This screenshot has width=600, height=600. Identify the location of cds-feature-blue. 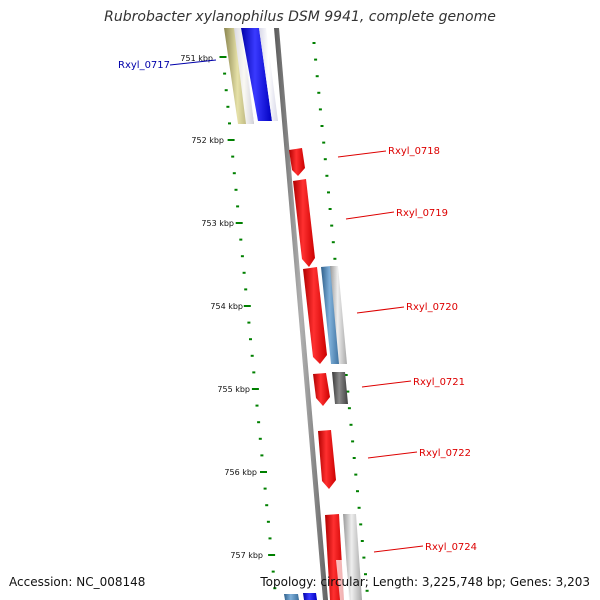
(310, 596).